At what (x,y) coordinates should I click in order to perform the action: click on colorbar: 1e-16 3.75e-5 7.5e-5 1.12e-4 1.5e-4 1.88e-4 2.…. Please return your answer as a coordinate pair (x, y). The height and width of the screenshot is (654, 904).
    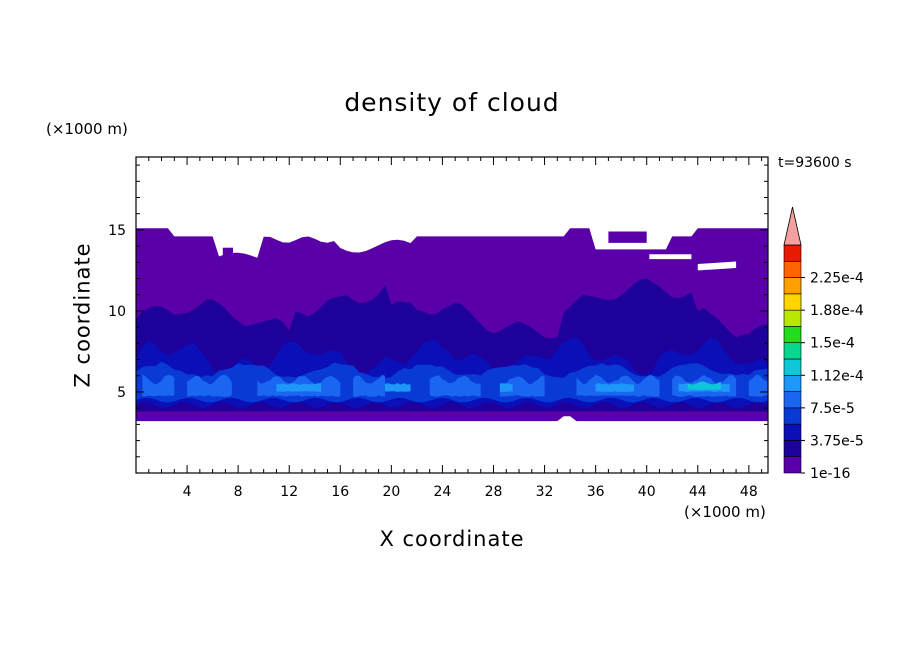
    Looking at the image, I should click on (823, 344).